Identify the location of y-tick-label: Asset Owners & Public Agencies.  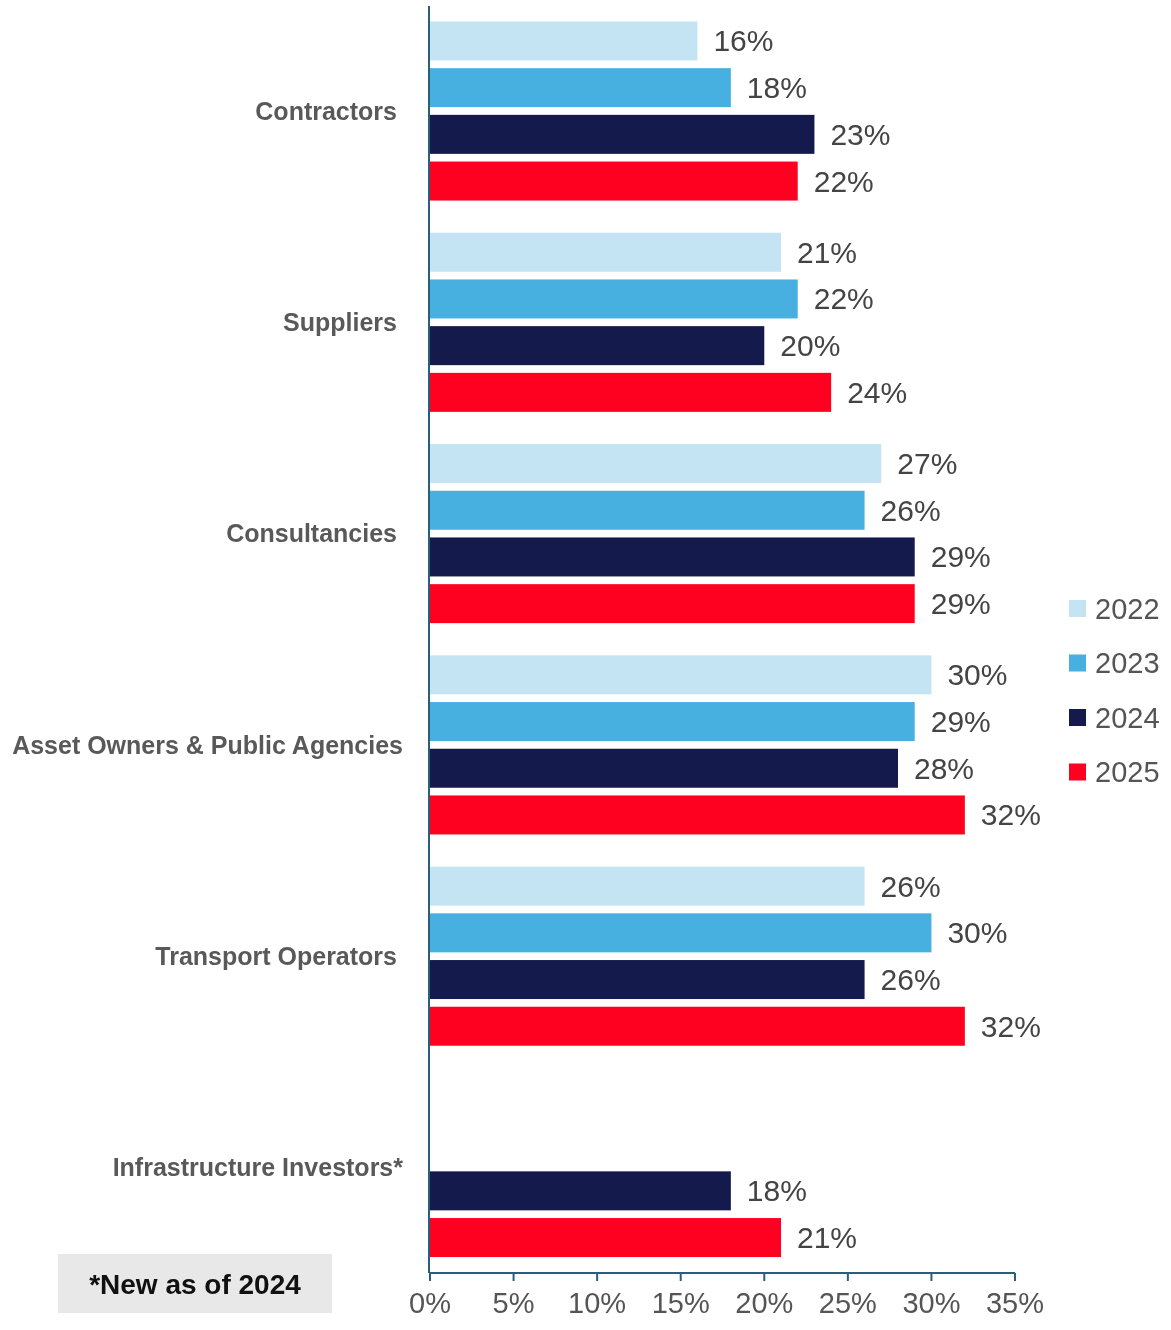
(207, 744).